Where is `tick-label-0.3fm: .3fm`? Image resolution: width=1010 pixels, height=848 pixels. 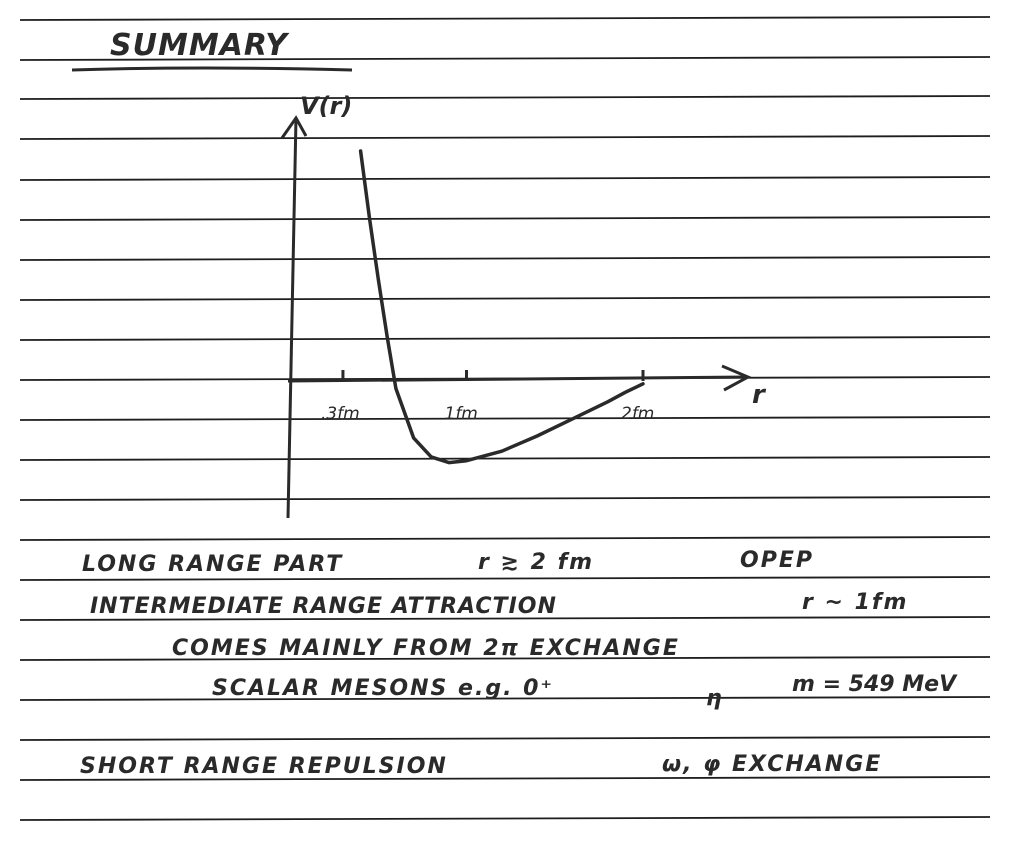 tick-label-0.3fm: .3fm is located at coordinates (340, 414).